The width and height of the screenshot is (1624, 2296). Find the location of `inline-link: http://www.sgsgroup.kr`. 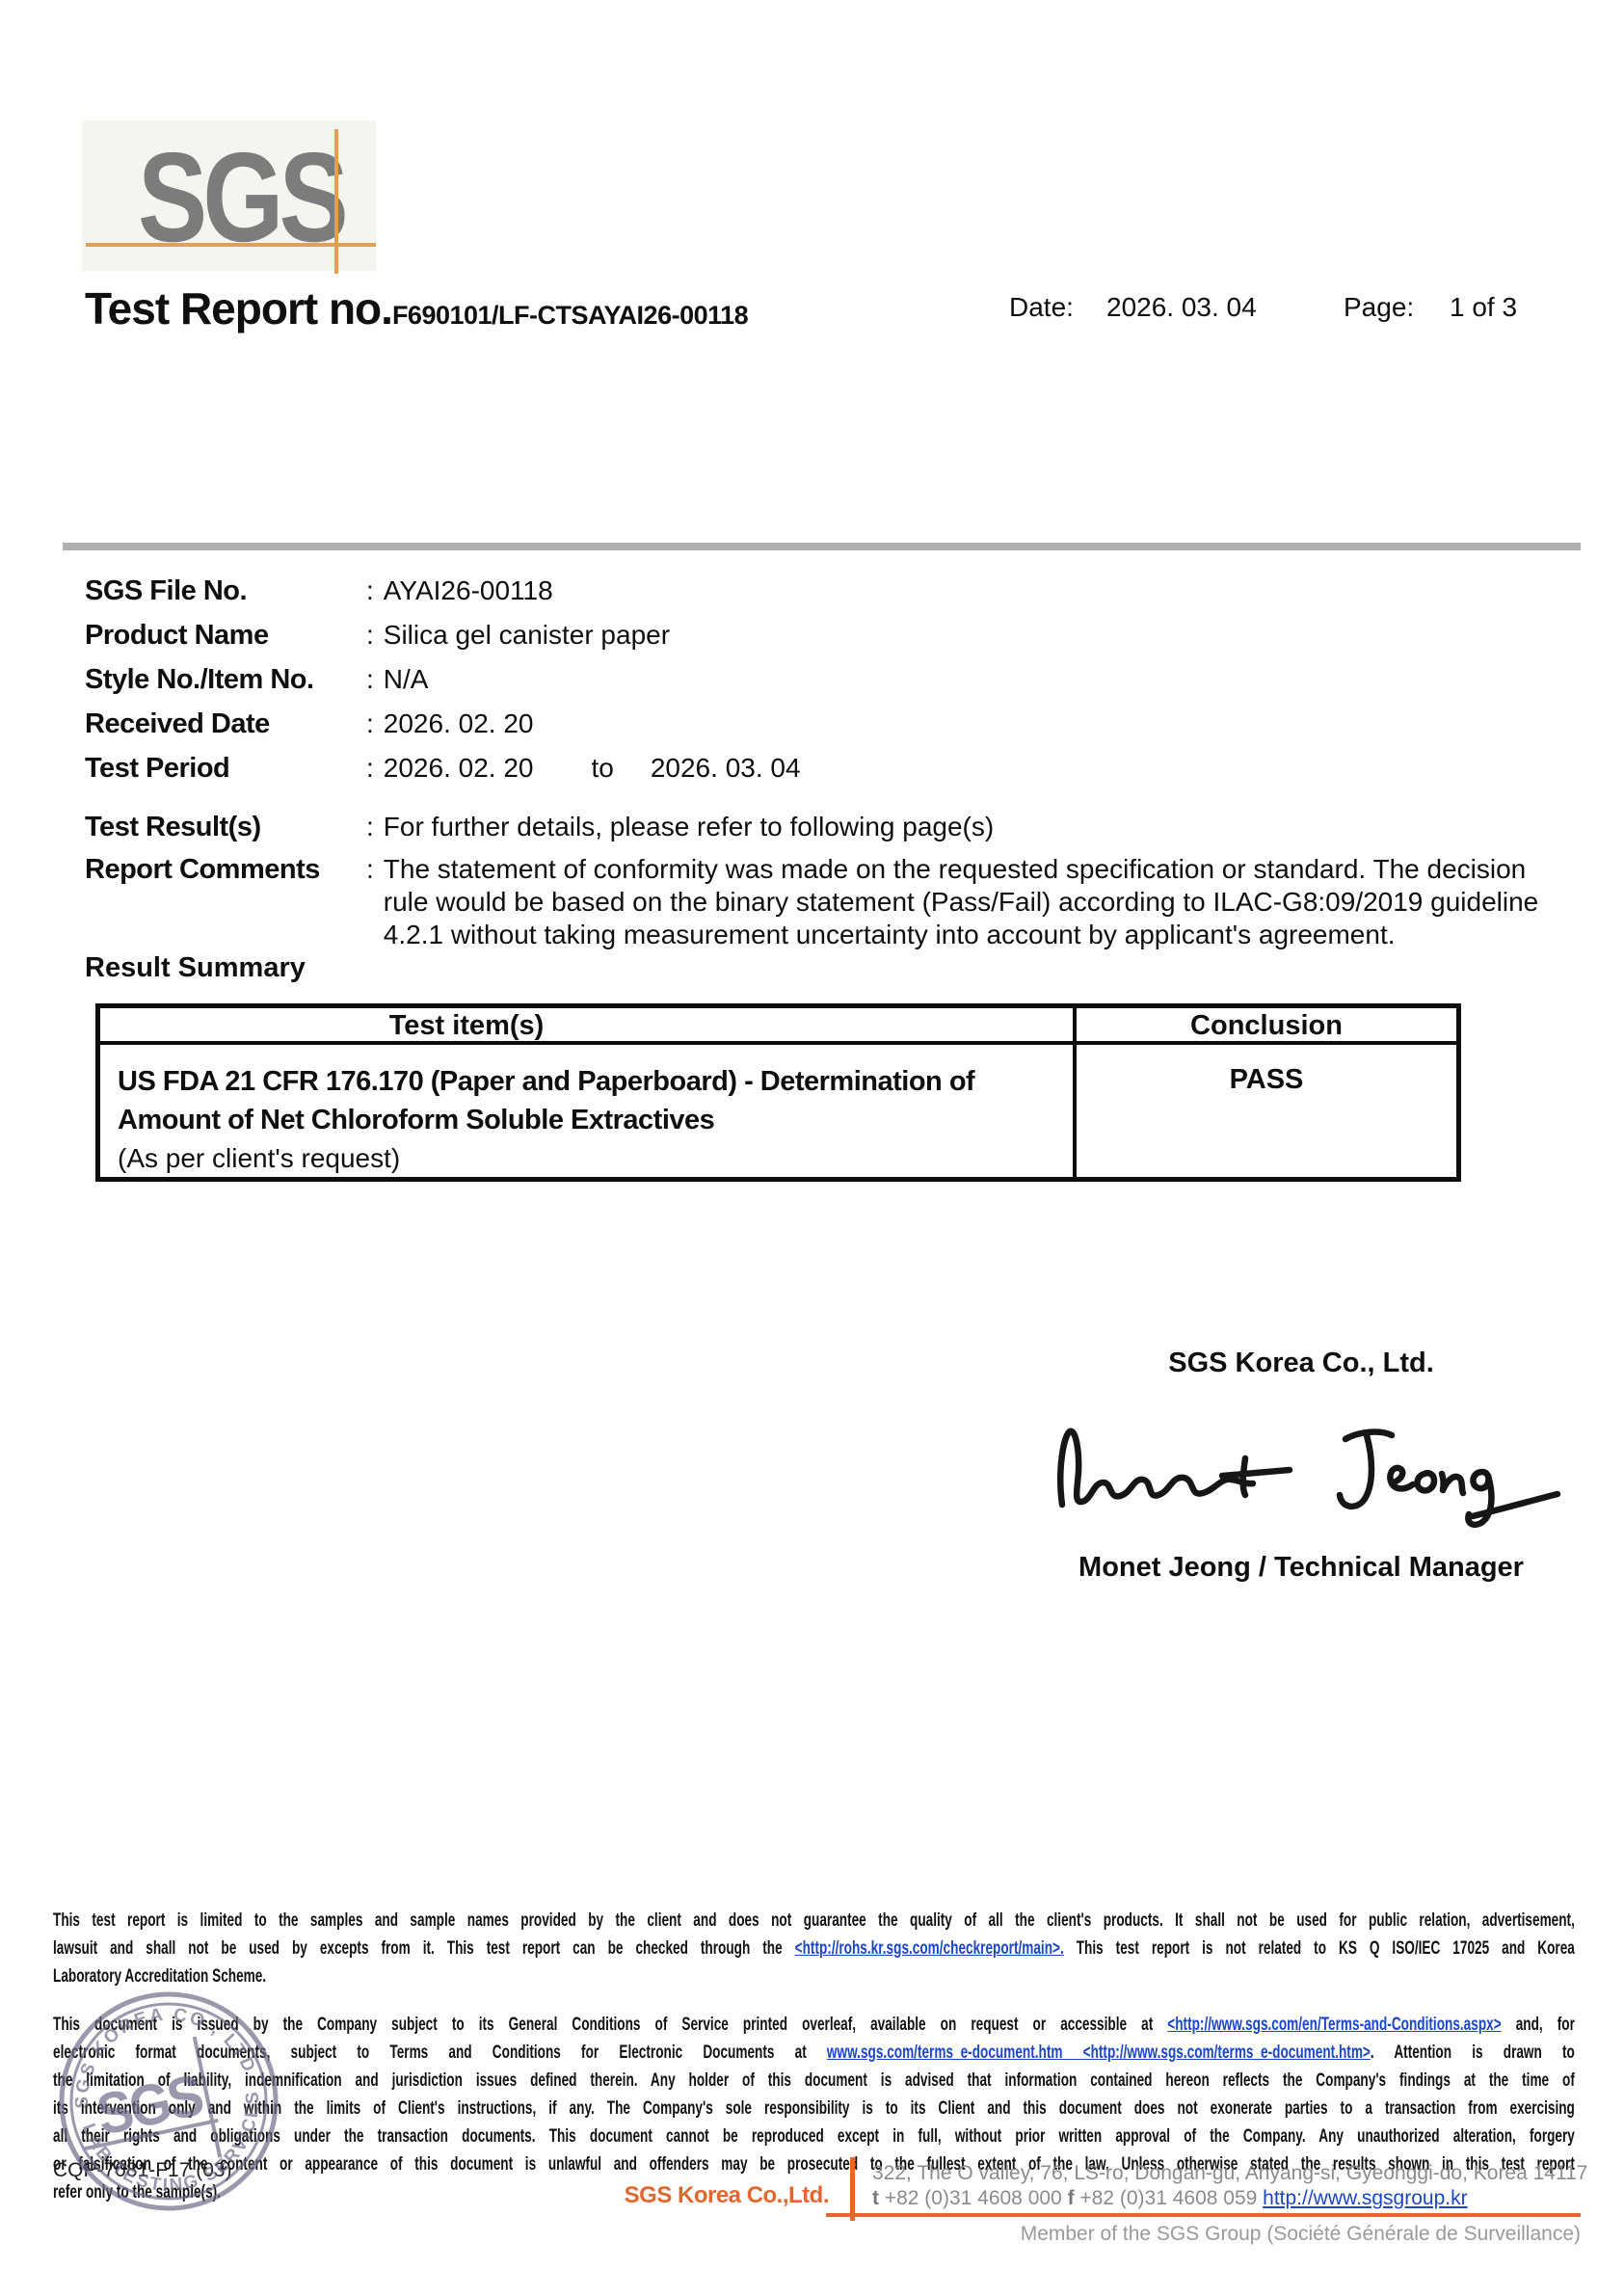

inline-link: http://www.sgsgroup.kr is located at coordinates (1365, 2198).